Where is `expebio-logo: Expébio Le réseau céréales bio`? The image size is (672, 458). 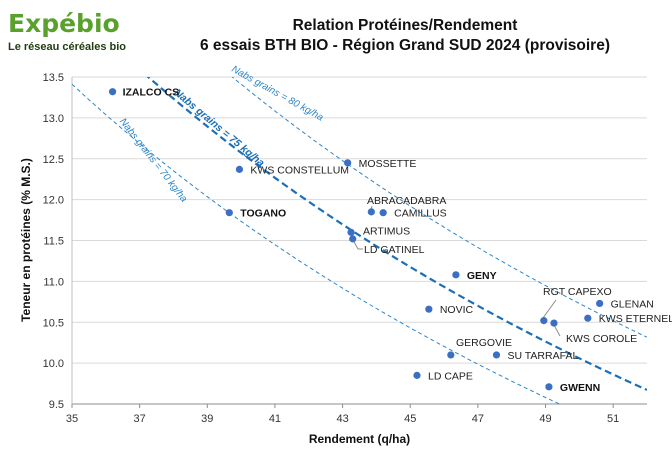 expebio-logo: Expébio Le réseau céréales bio is located at coordinates (67, 31).